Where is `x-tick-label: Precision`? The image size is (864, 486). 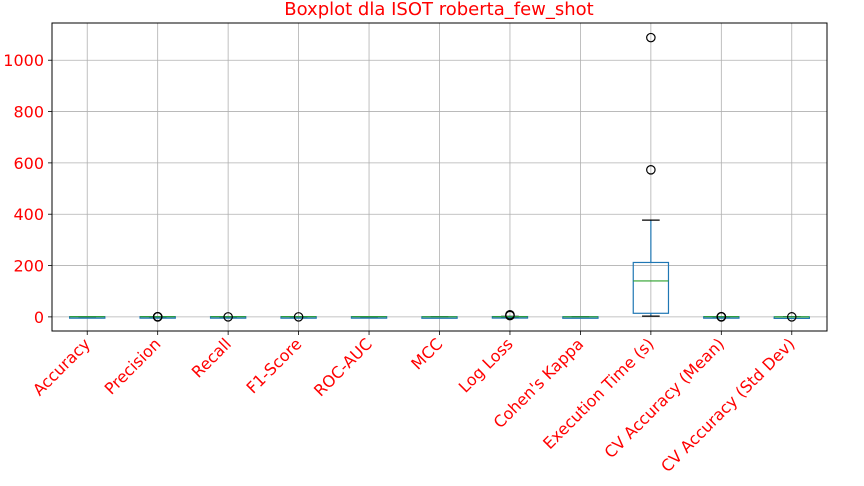 x-tick-label: Precision is located at coordinates (133, 366).